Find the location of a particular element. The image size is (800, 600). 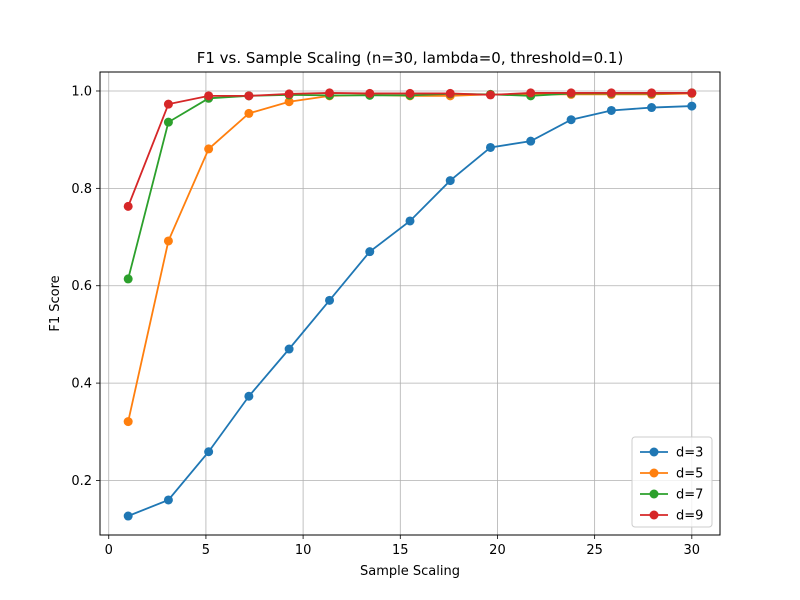

y-tick-label: 0.4 is located at coordinates (81, 384).